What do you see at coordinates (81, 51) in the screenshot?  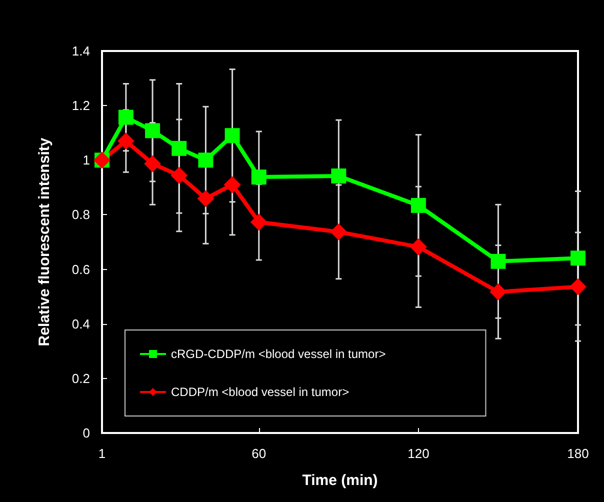 I see `y-tick-label: 1.4` at bounding box center [81, 51].